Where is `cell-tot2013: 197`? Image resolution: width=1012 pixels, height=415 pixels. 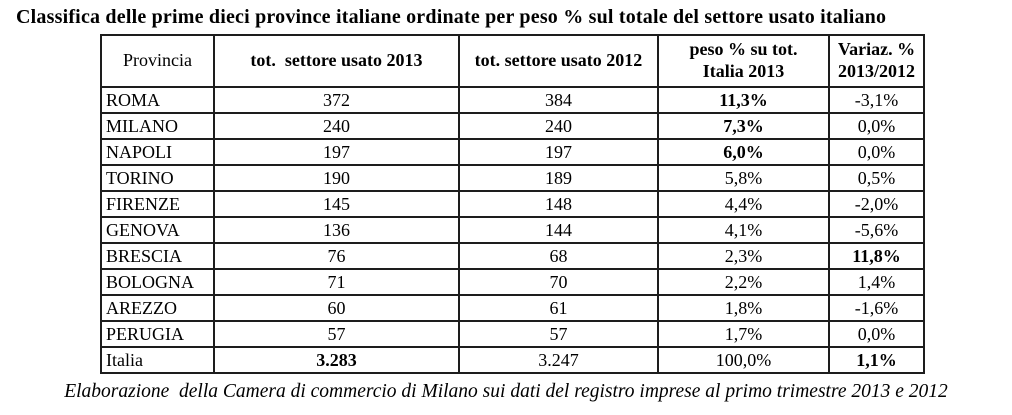 cell-tot2013: 197 is located at coordinates (336, 152).